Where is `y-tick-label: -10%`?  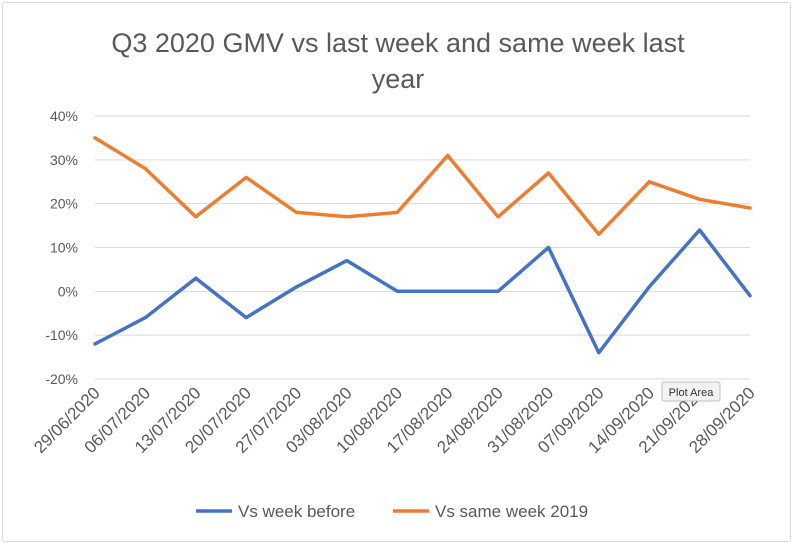 y-tick-label: -10% is located at coordinates (61, 335).